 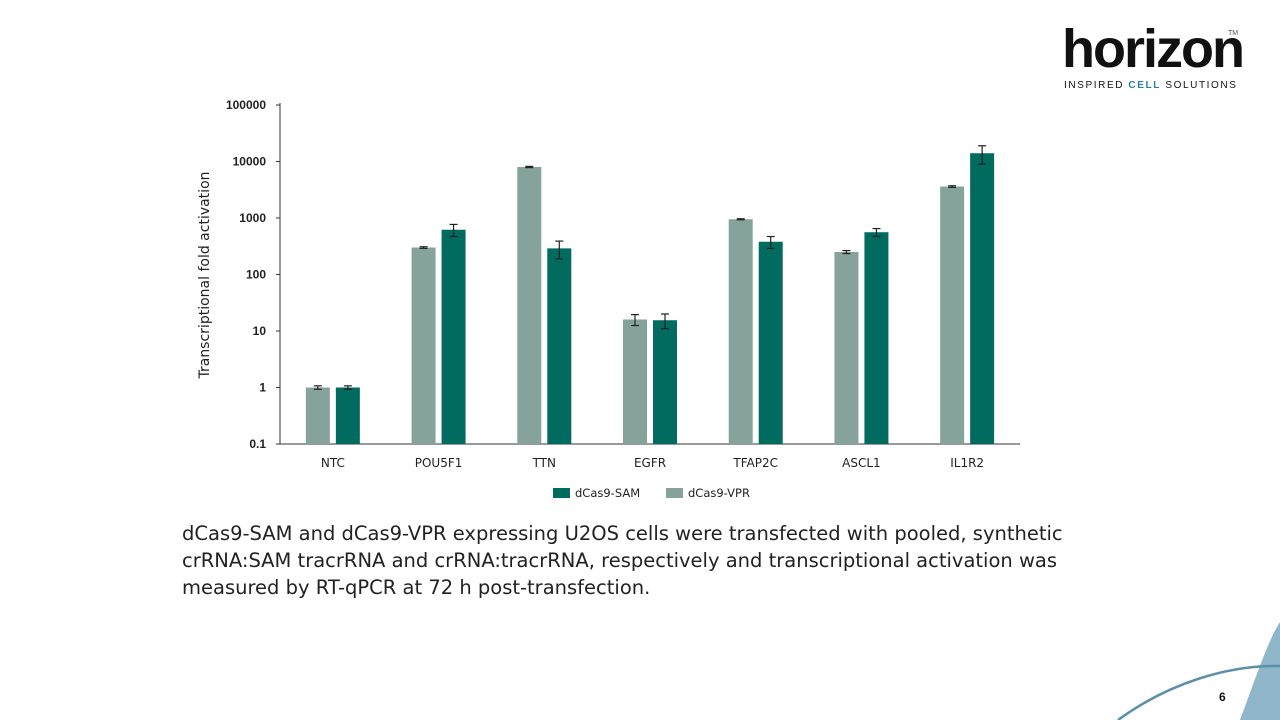 What do you see at coordinates (544, 463) in the screenshot?
I see `x-tick-label: TTN` at bounding box center [544, 463].